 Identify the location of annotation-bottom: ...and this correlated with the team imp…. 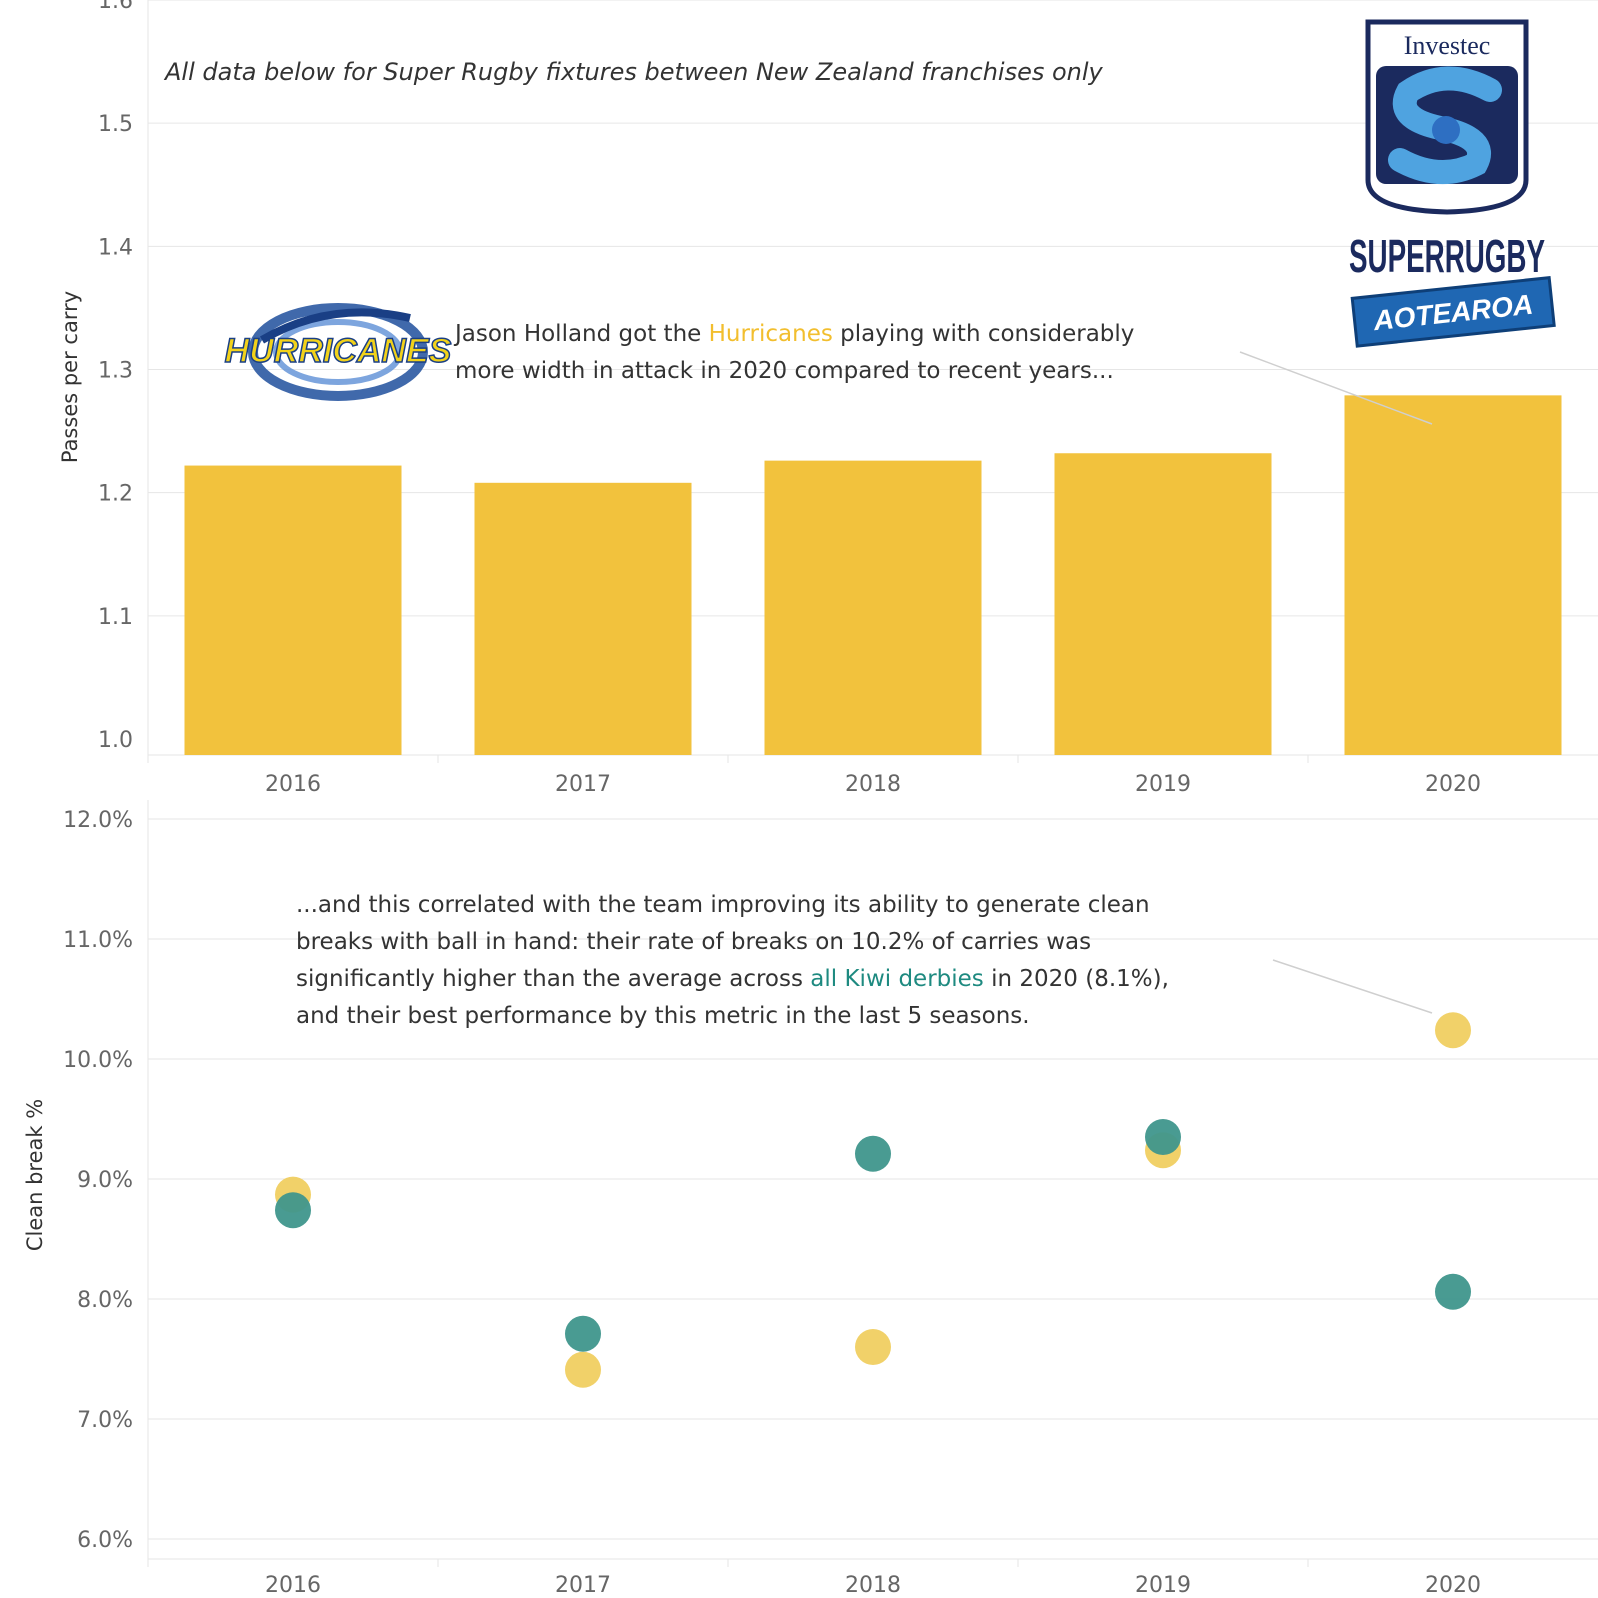
(776, 961).